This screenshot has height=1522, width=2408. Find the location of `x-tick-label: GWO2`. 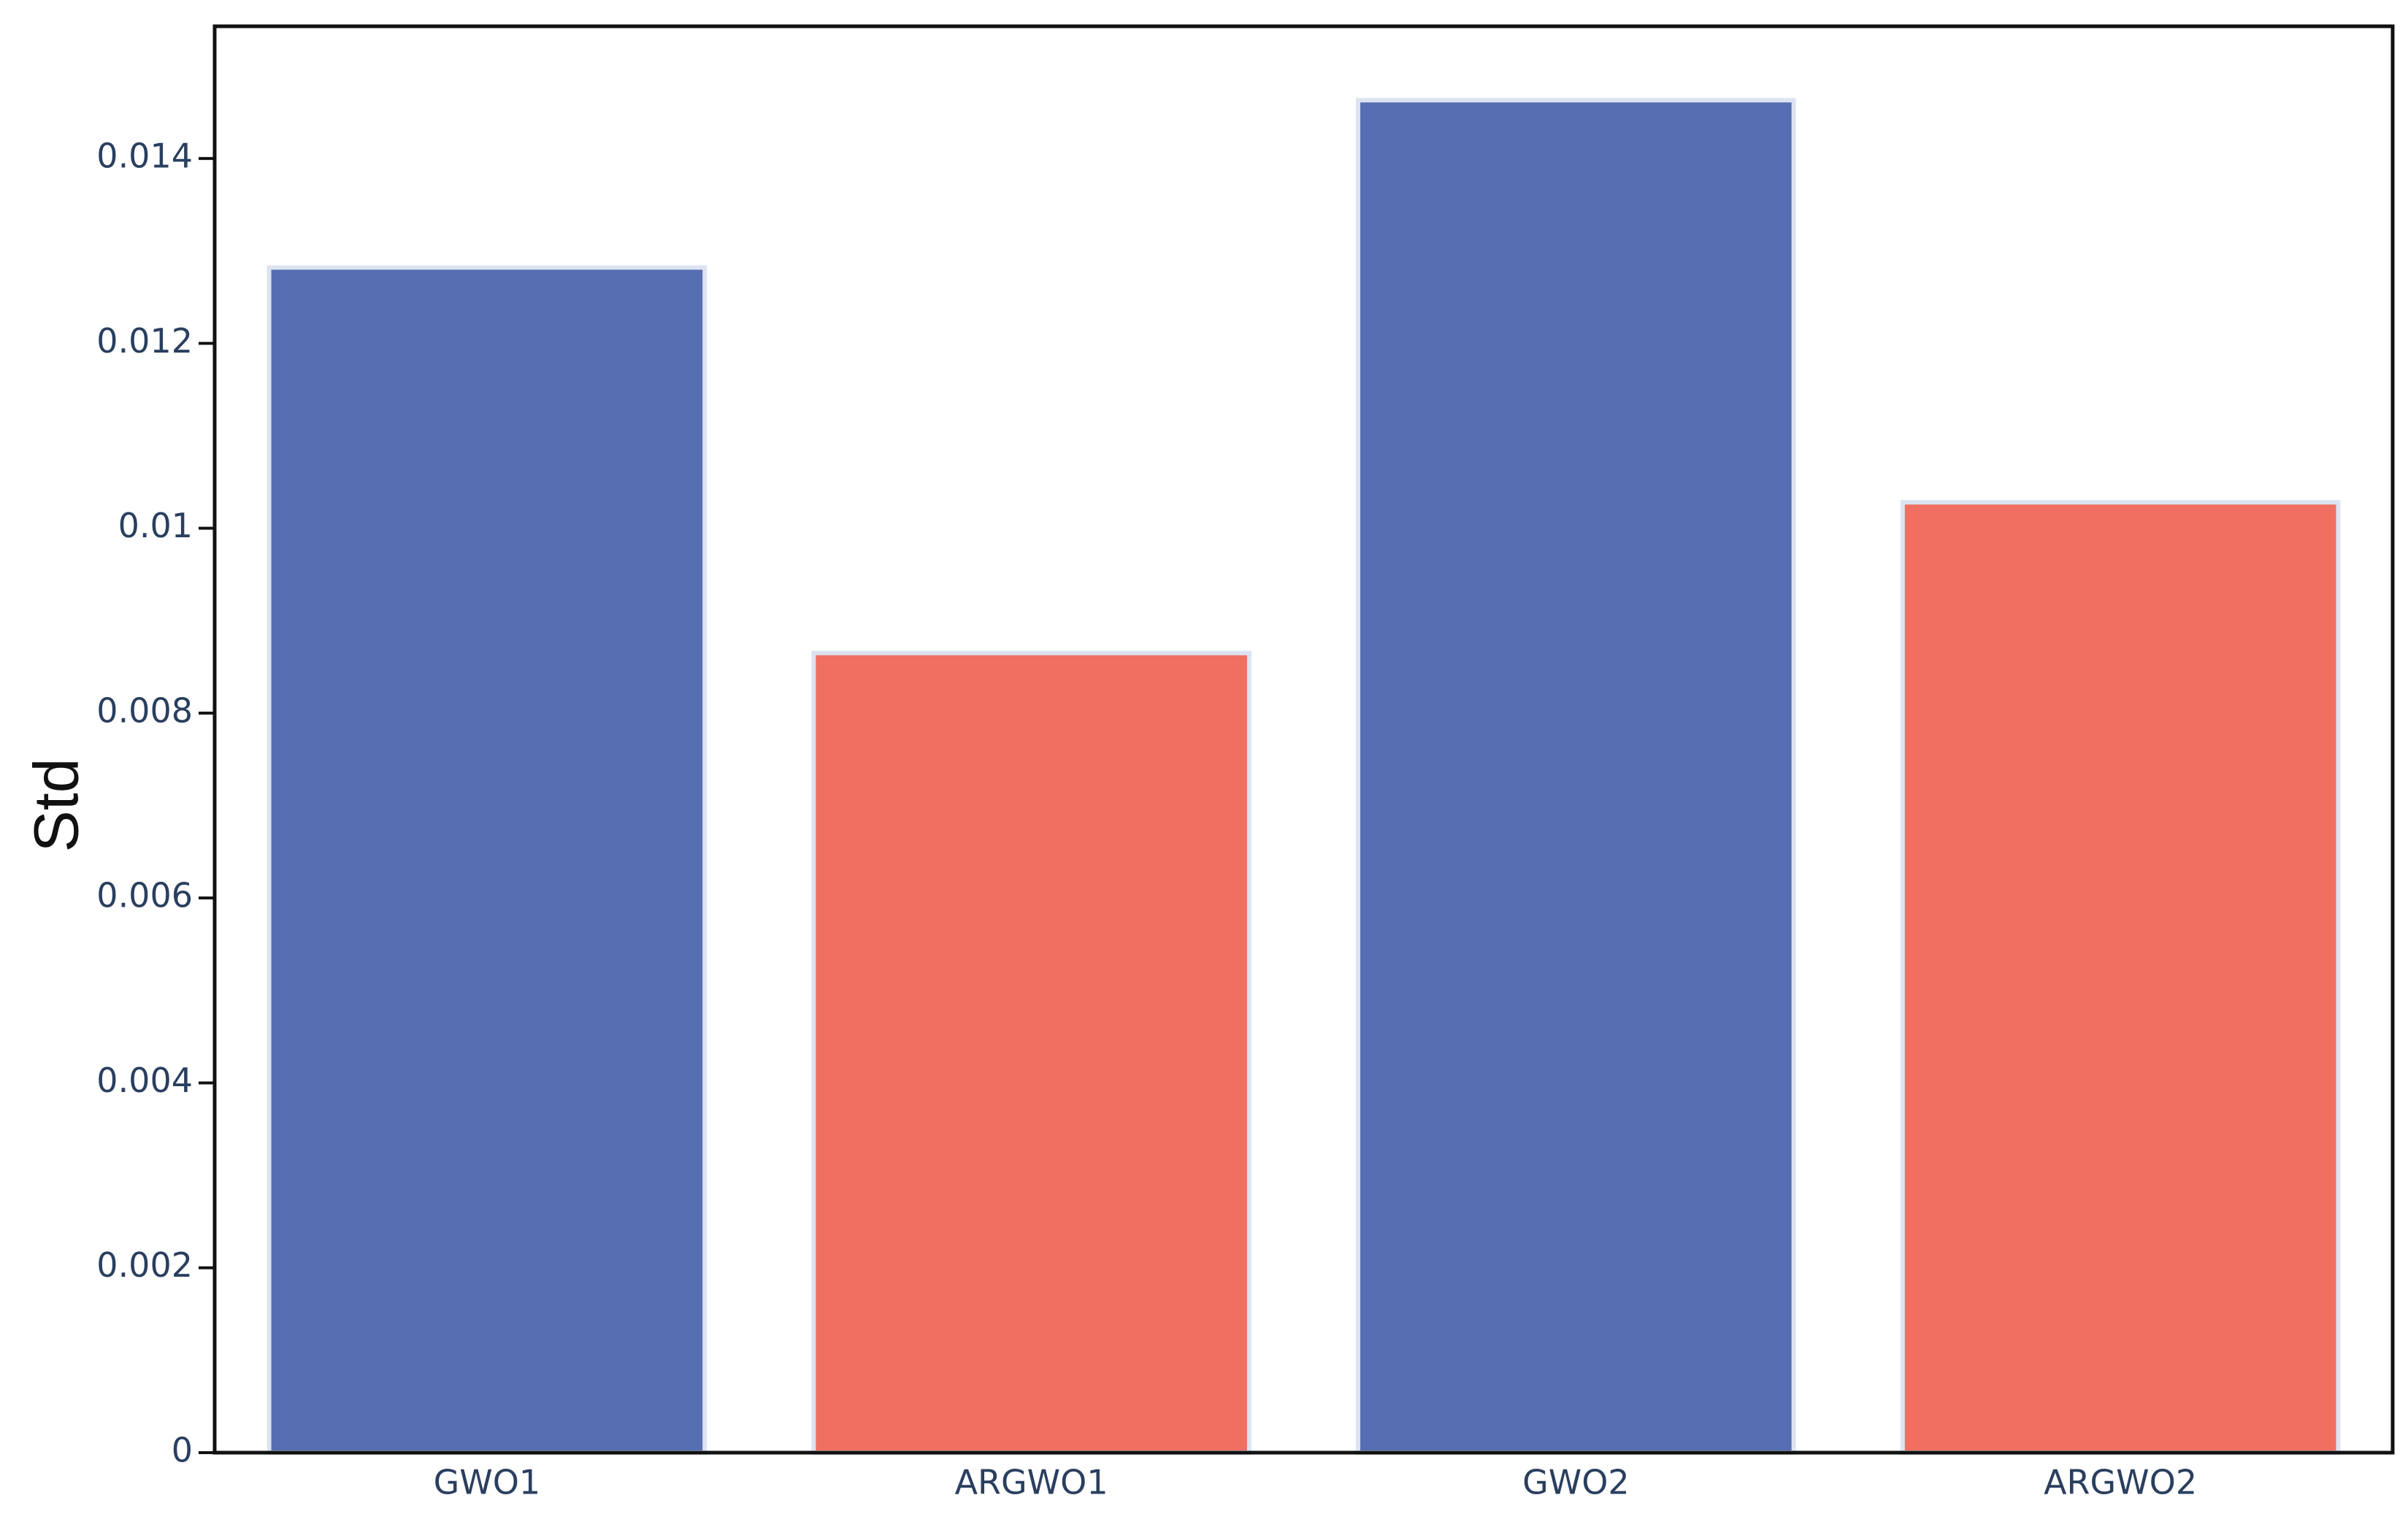

x-tick-label: GWO2 is located at coordinates (1576, 1482).